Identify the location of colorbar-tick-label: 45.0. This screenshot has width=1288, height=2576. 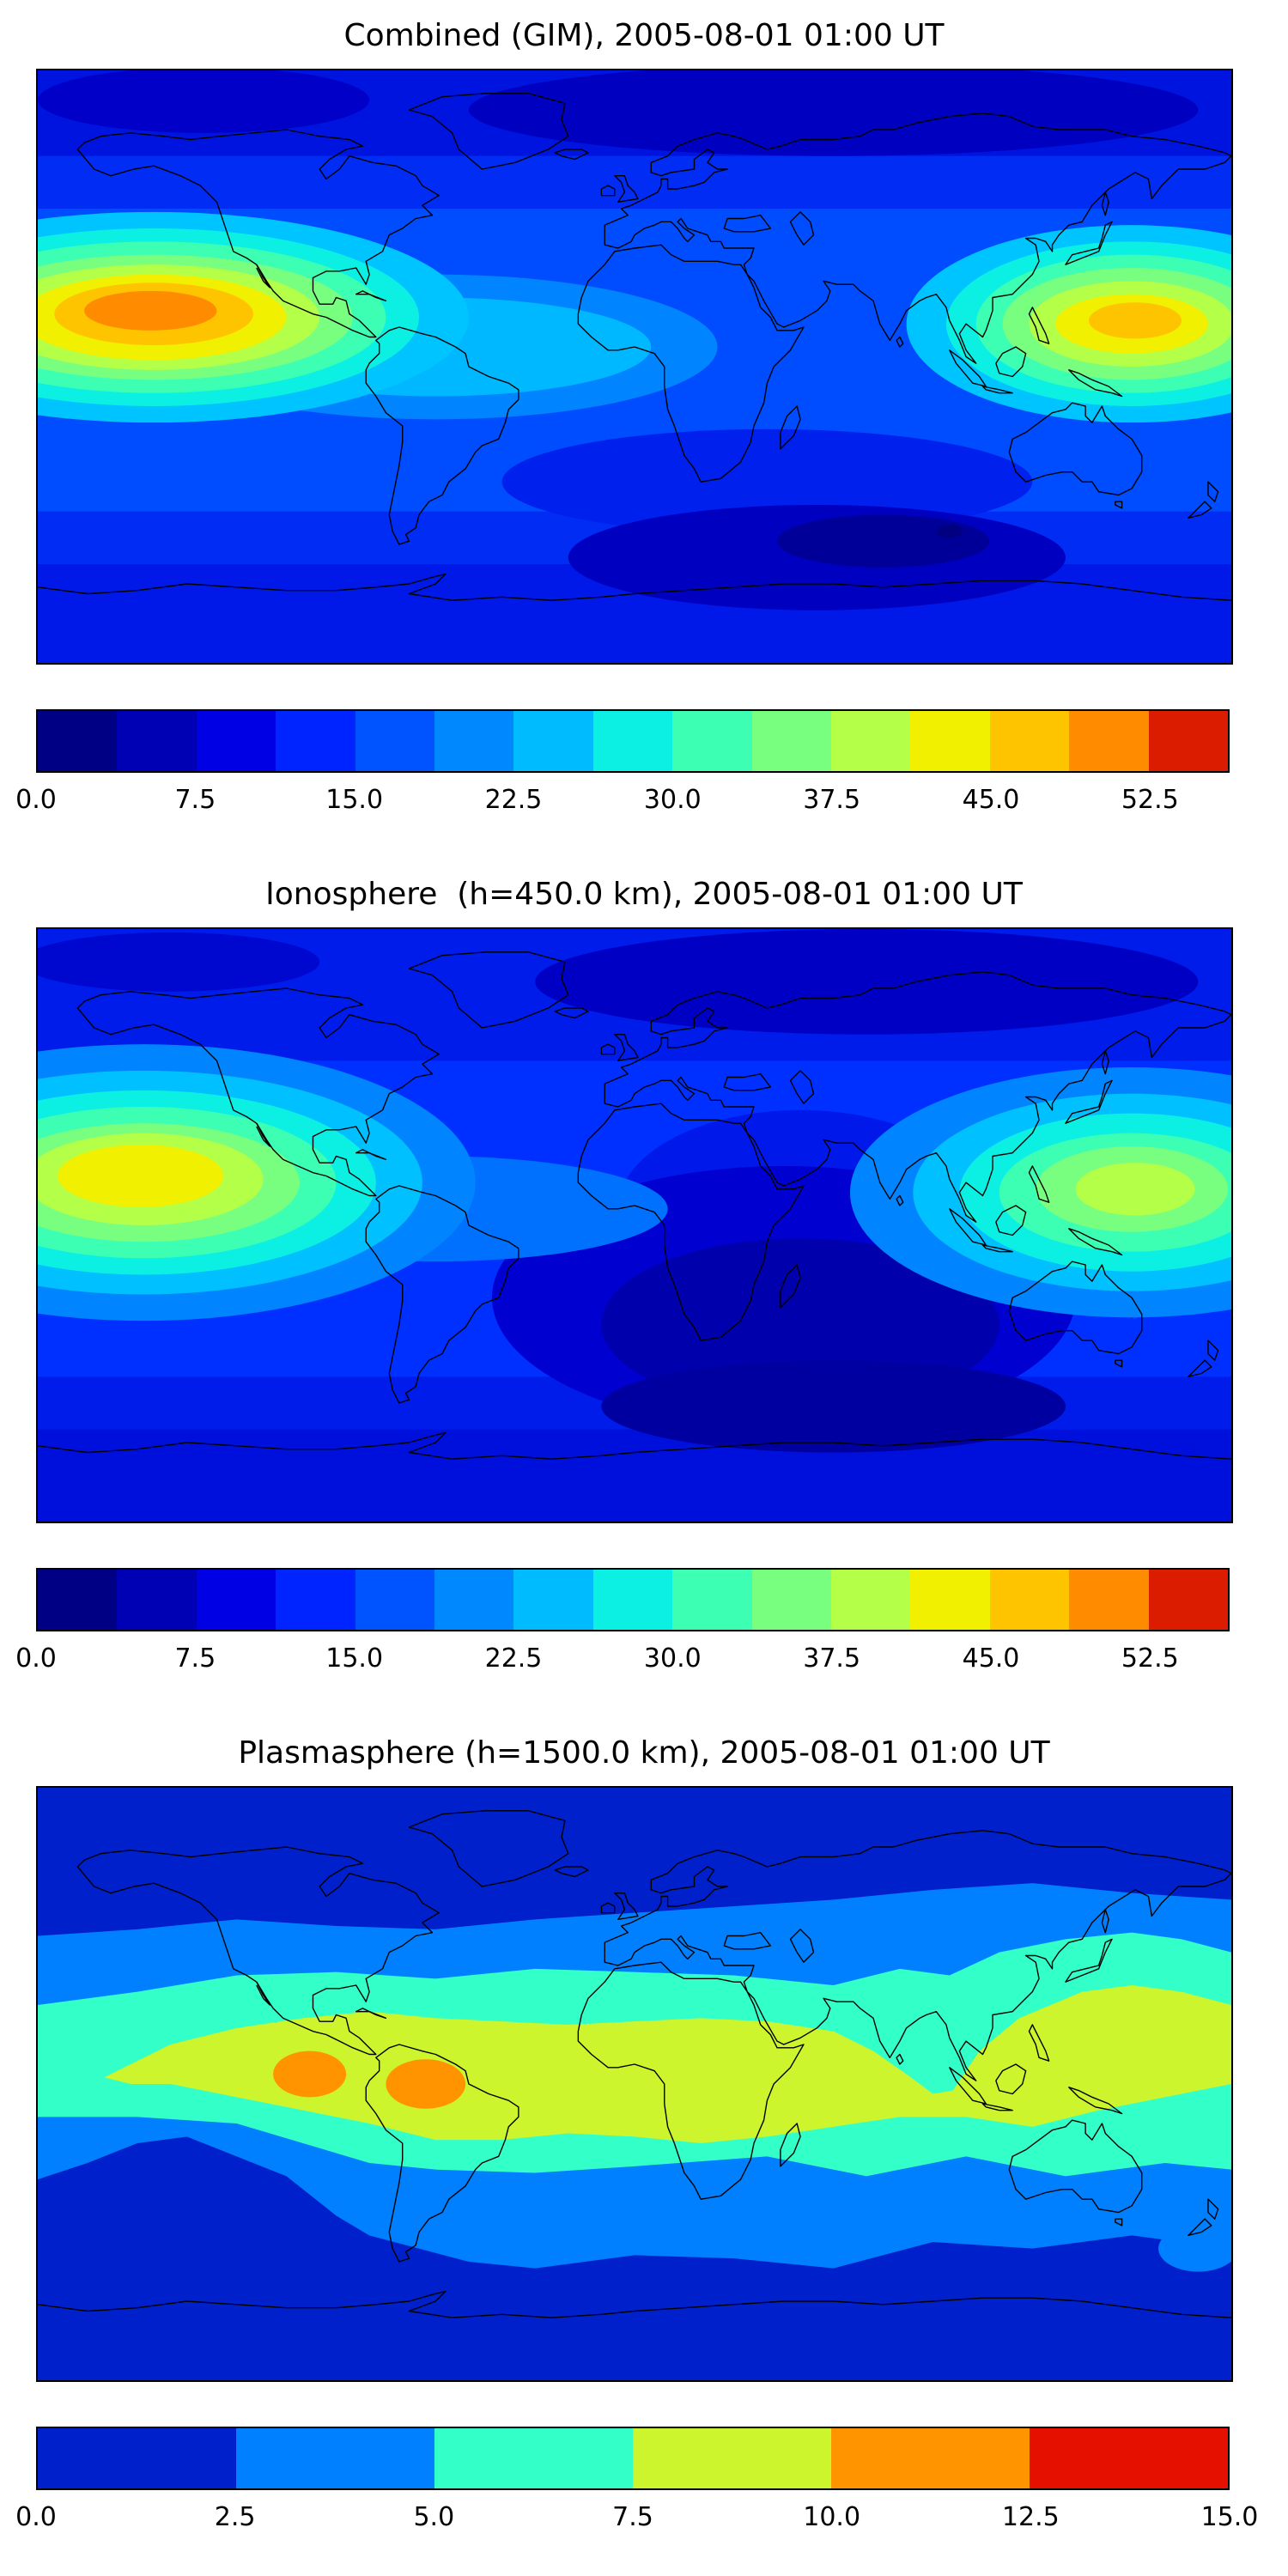
(991, 800).